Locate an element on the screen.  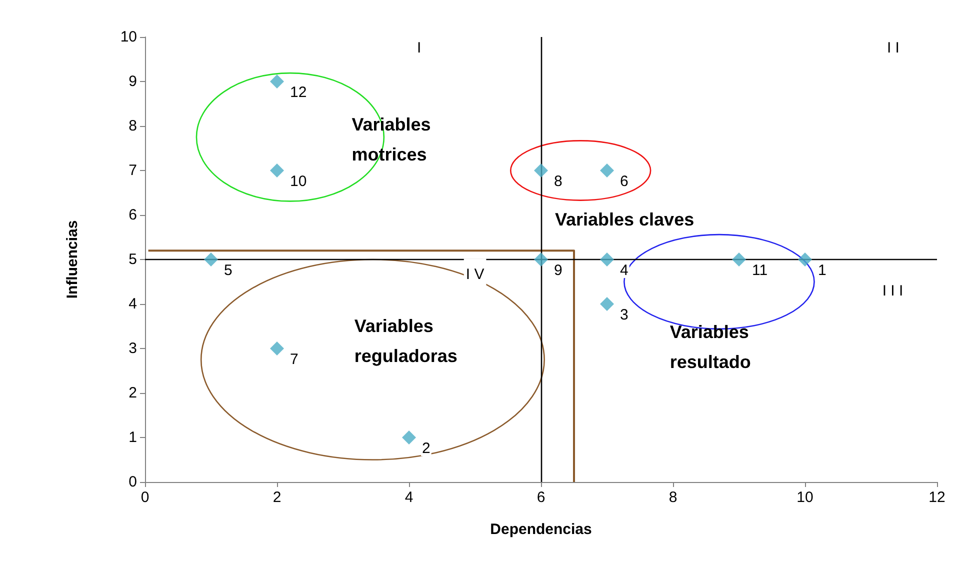
annotation: 5 is located at coordinates (228, 270).